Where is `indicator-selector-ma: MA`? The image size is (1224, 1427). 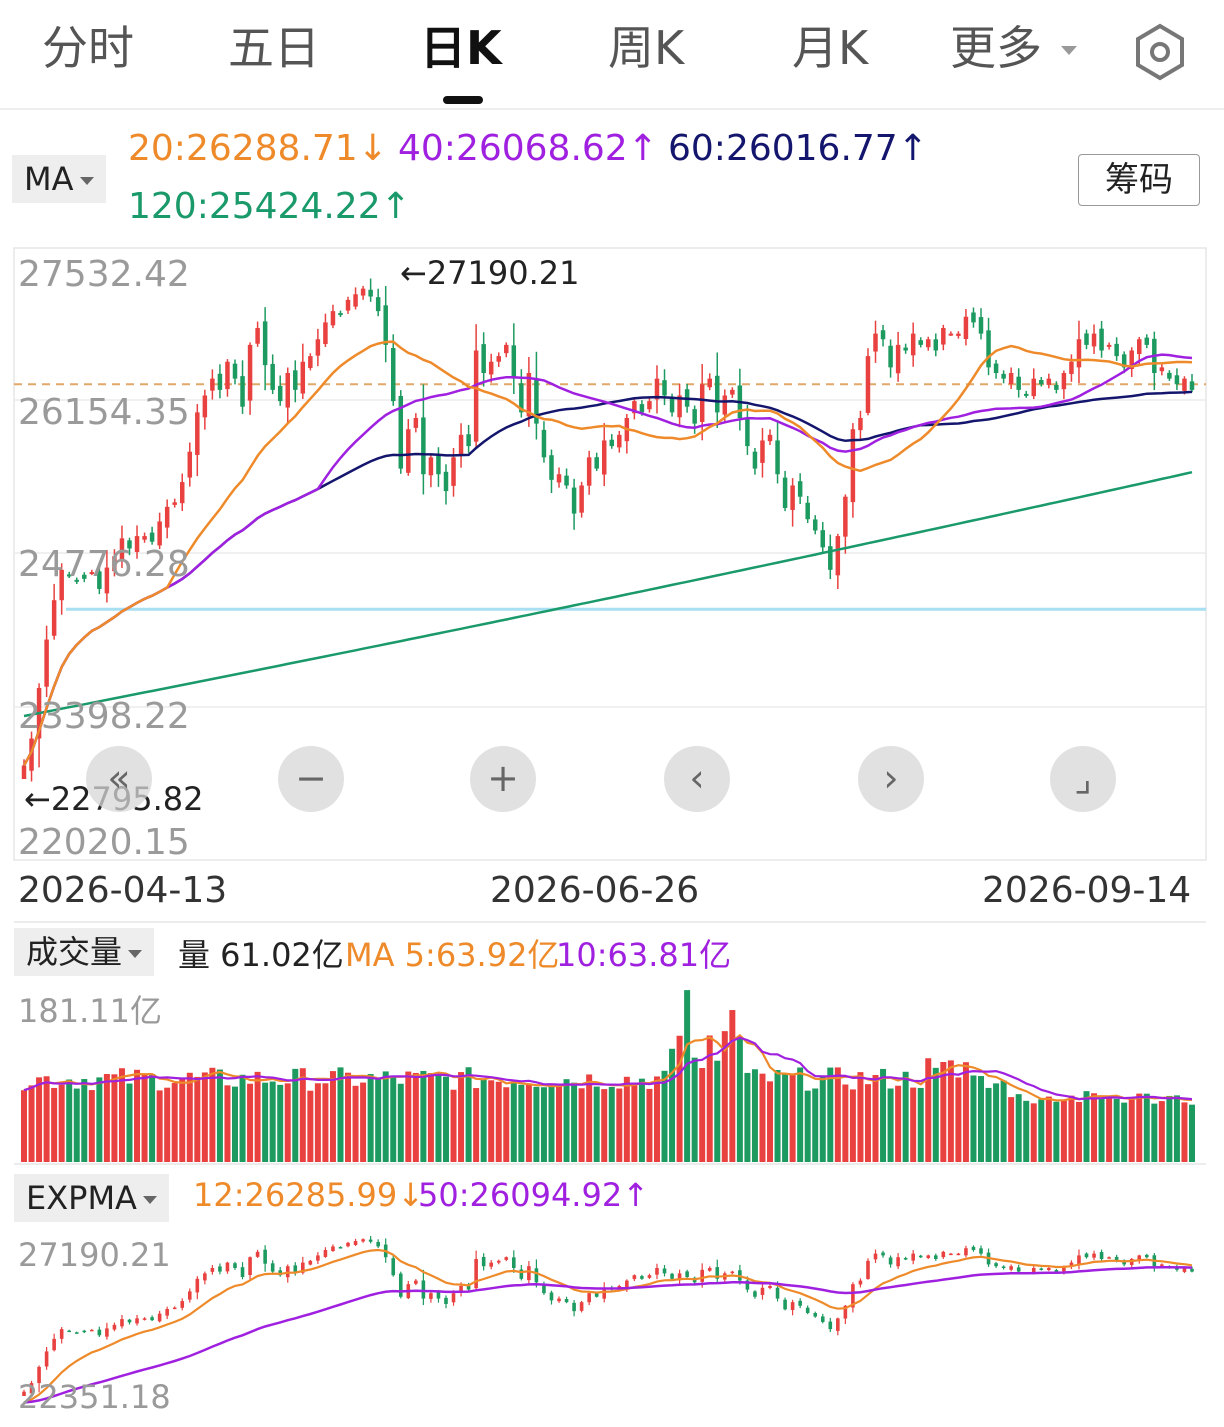 indicator-selector-ma: MA is located at coordinates (59, 179).